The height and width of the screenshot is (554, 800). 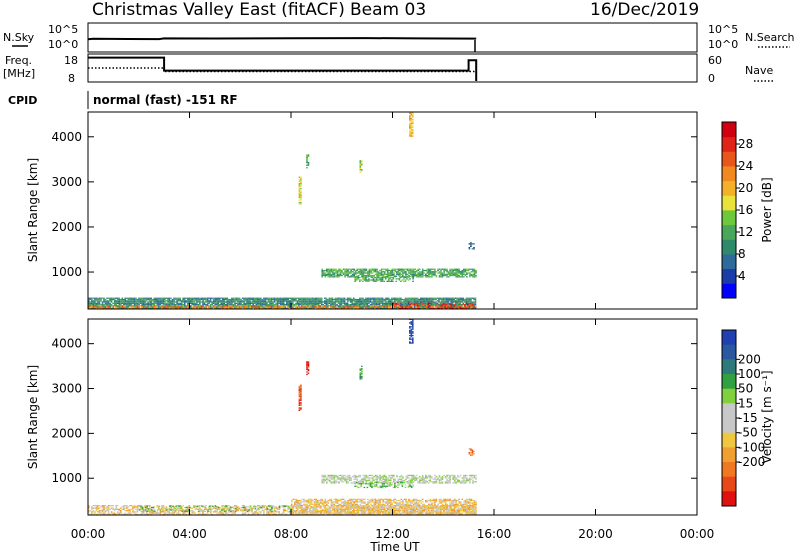 What do you see at coordinates (283, 68) in the screenshot?
I see `freq-series-line` at bounding box center [283, 68].